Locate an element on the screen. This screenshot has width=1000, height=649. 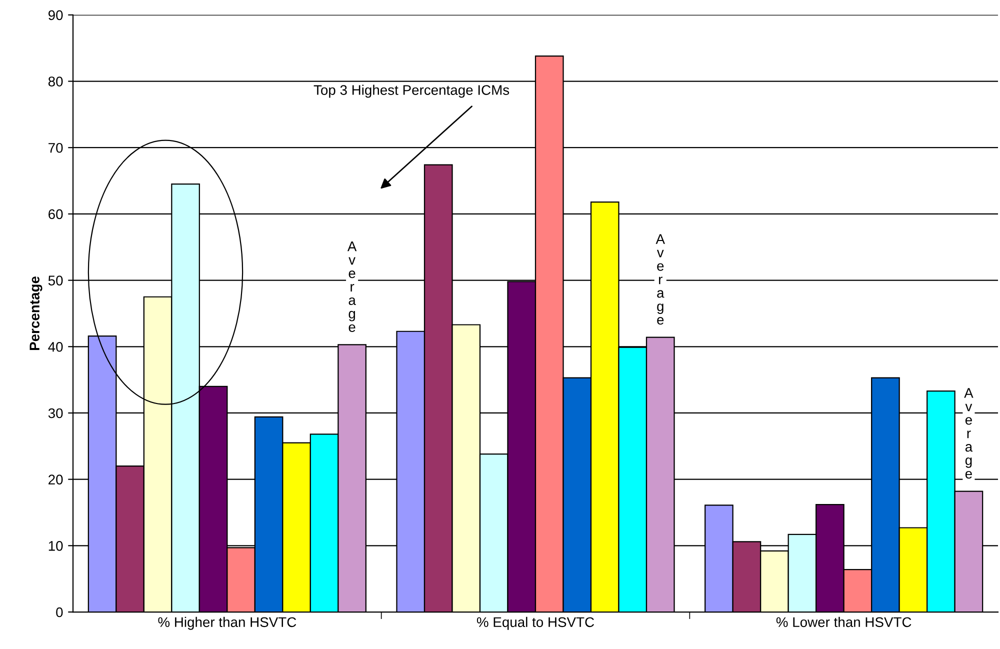
x-tick-label: % Equal to HSVTC is located at coordinates (535, 623).